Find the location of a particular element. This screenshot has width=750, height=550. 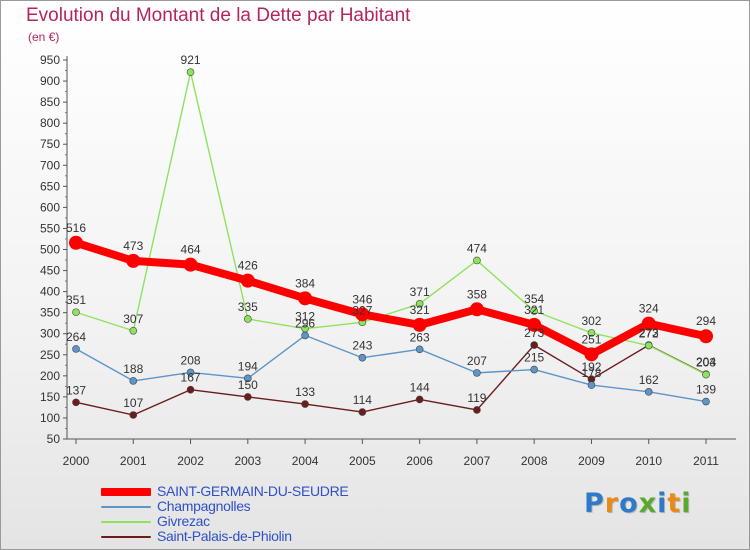

y-tick-label: 150 is located at coordinates (50, 397).